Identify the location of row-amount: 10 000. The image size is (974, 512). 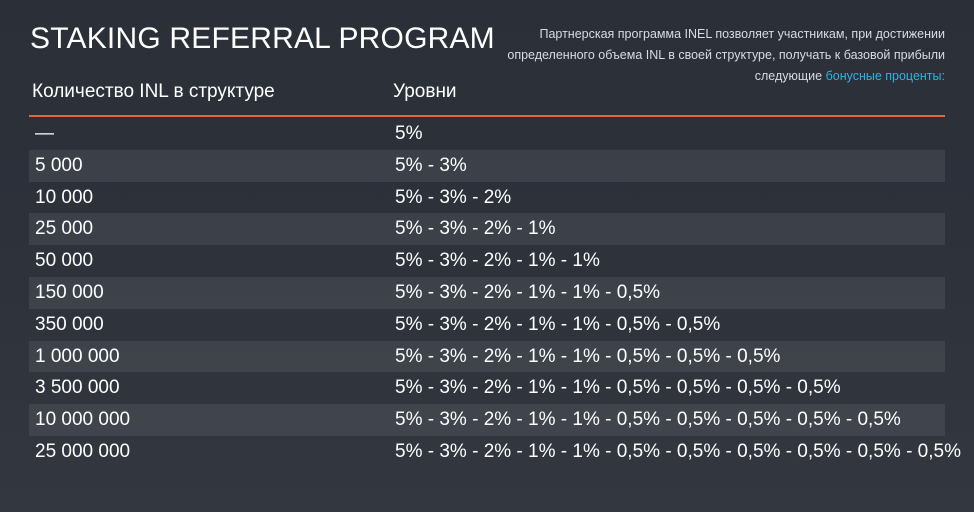
(64, 197).